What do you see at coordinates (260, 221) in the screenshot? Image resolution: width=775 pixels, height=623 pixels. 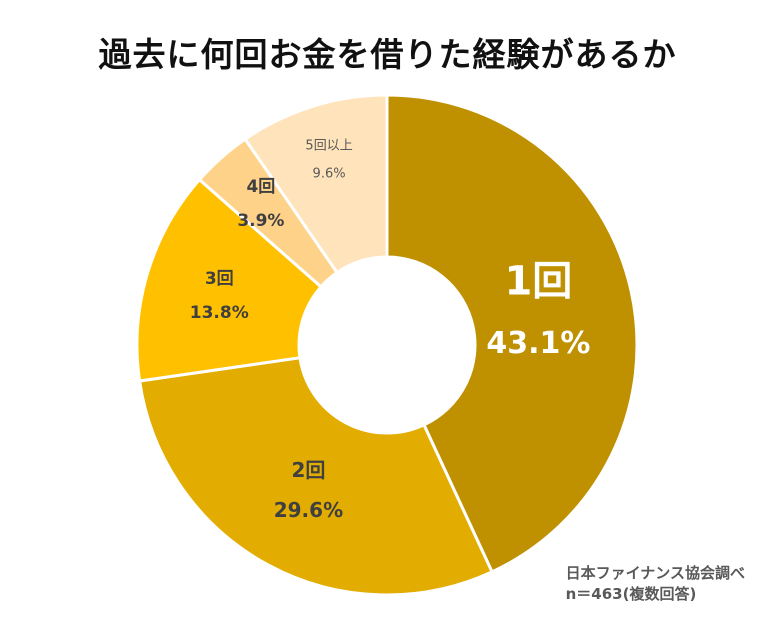 I see `slice-value-label-4: 3.9%` at bounding box center [260, 221].